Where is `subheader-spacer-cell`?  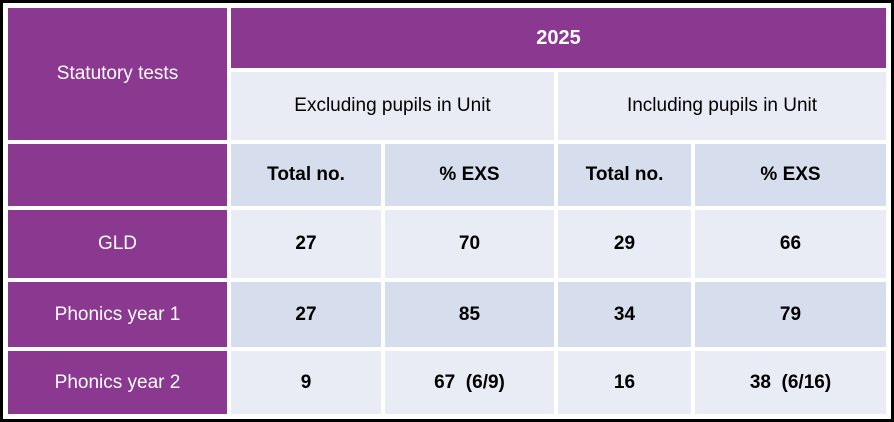
subheader-spacer-cell is located at coordinates (117, 175).